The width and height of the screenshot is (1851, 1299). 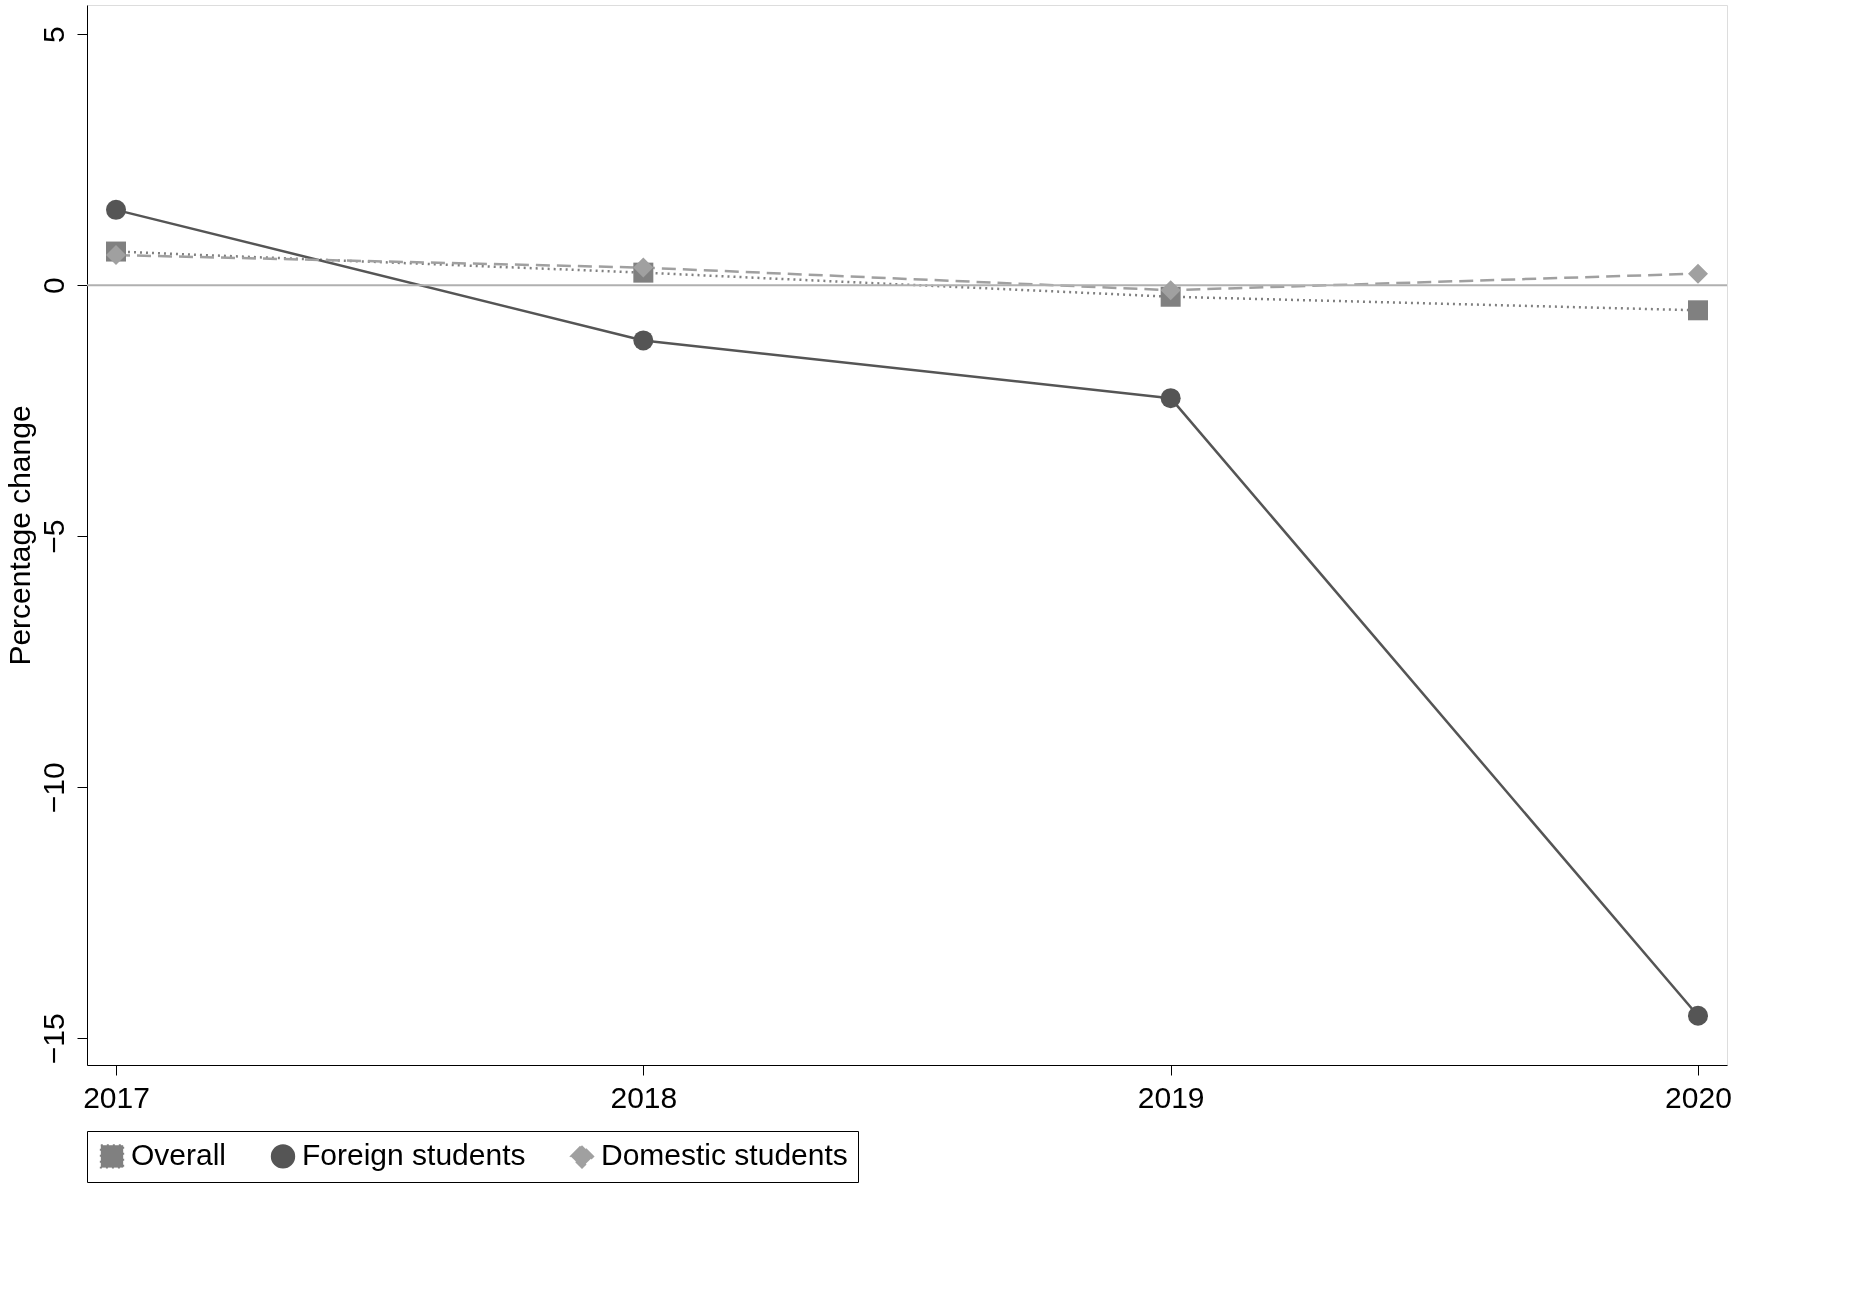 What do you see at coordinates (53, 34) in the screenshot?
I see `y-tick-label: 5` at bounding box center [53, 34].